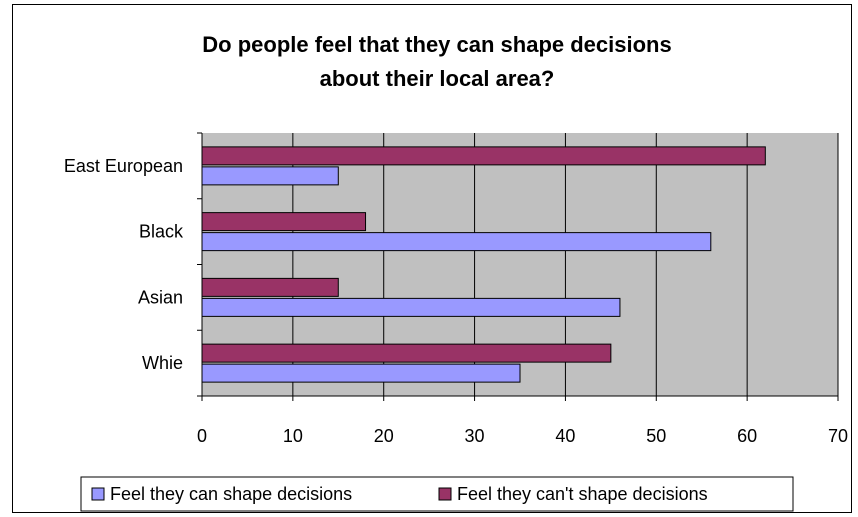  Describe the element at coordinates (522, 436) in the screenshot. I see `x-tick-labels: 0 10 20 30 40 50 60 70` at that location.